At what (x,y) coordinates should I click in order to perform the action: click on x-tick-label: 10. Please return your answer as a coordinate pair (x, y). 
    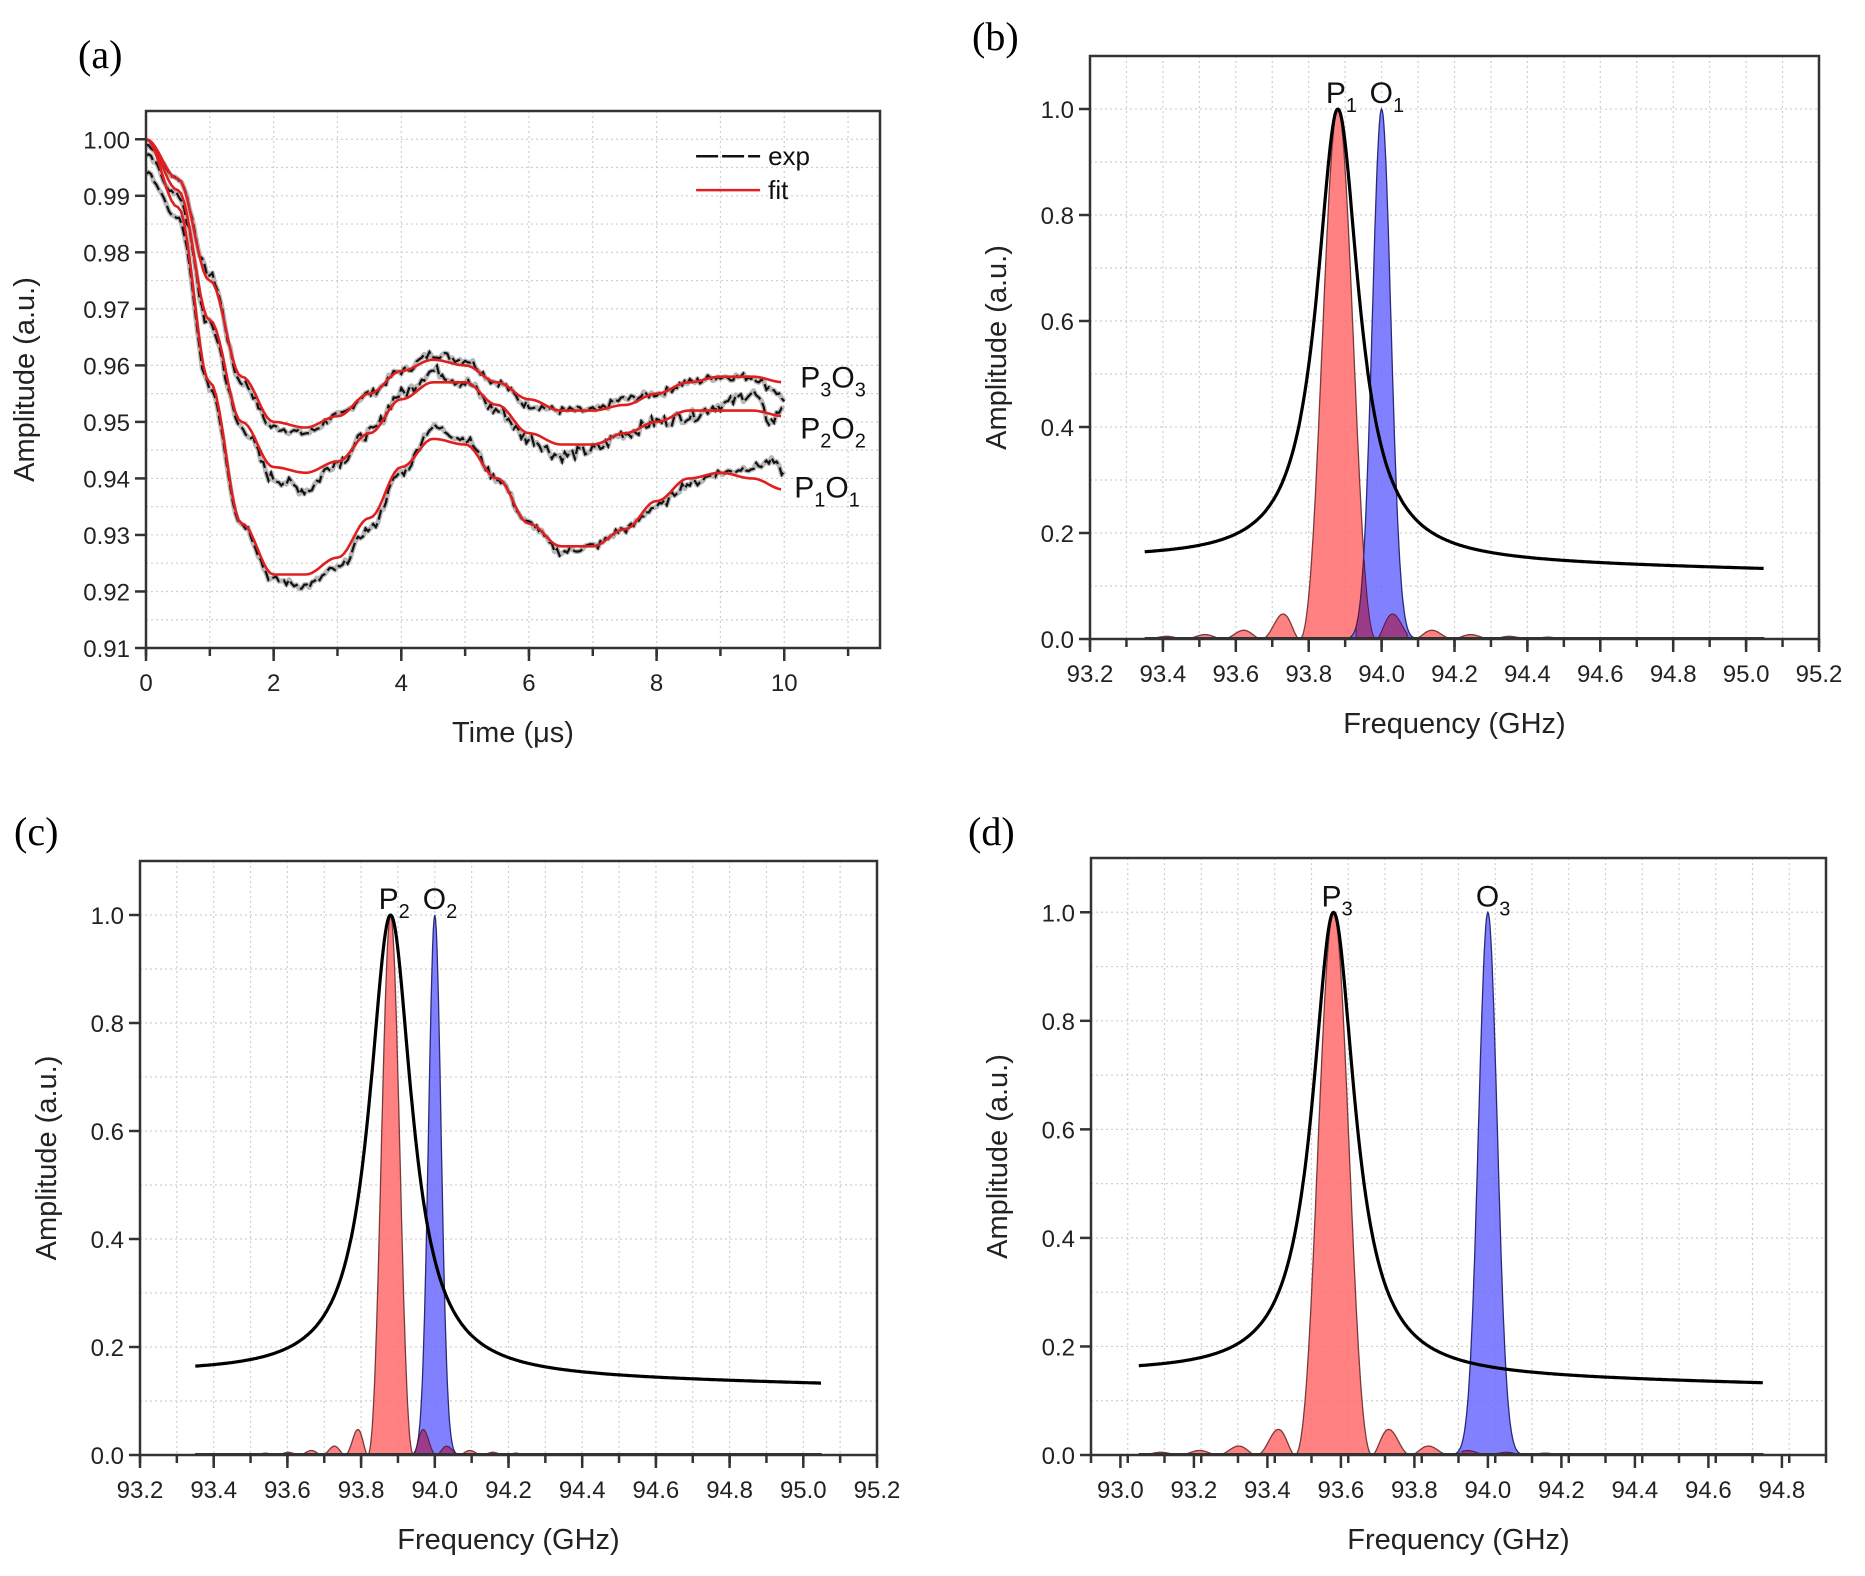
    Looking at the image, I should click on (784, 683).